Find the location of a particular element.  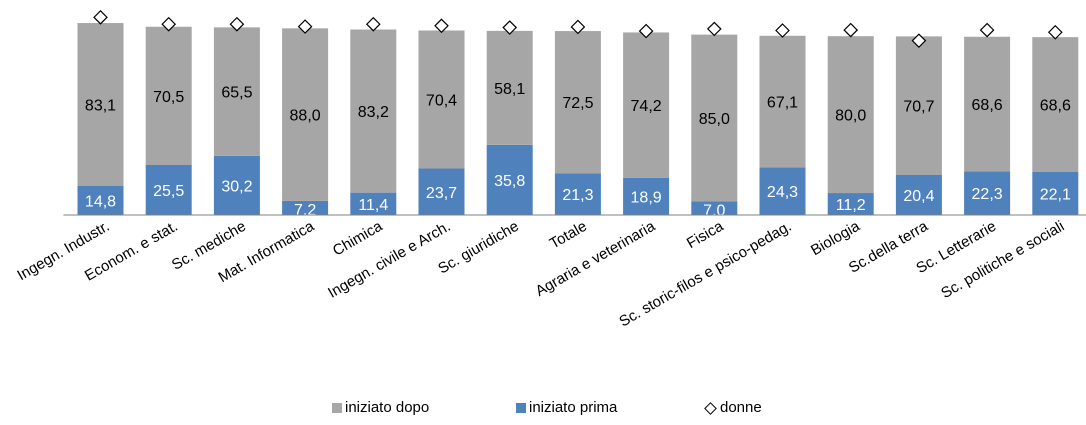

data-label-dopo: 70,7 is located at coordinates (918, 107).